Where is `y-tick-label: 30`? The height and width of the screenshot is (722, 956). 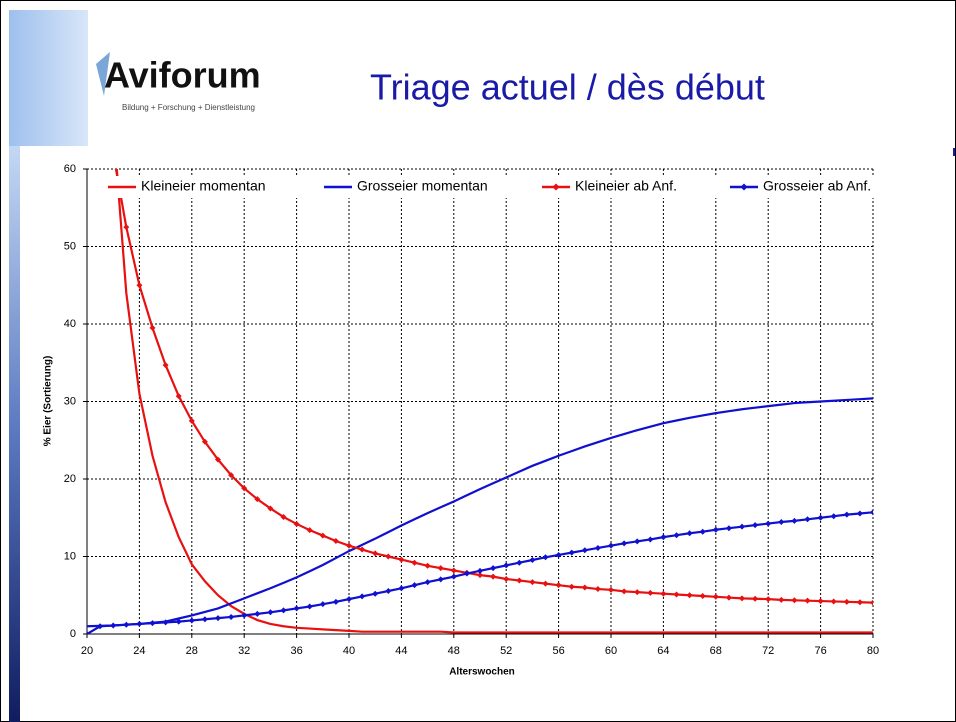 y-tick-label: 30 is located at coordinates (70, 401).